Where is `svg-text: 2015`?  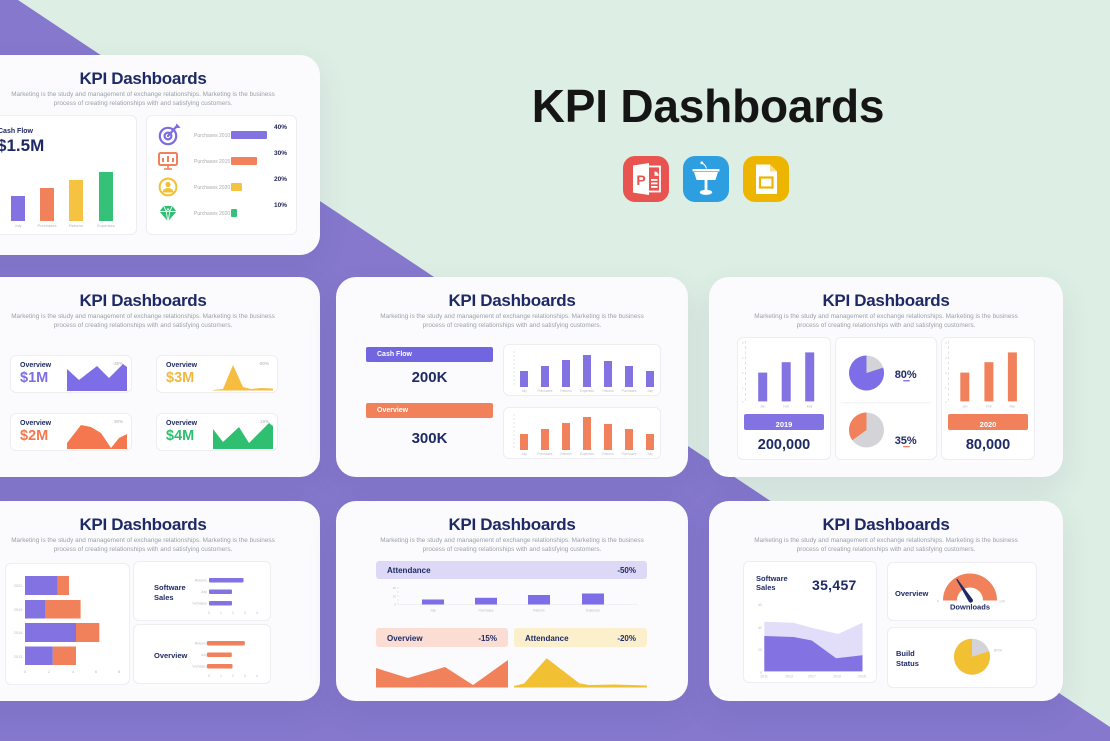
svg-text: 2015 is located at coordinates (862, 677).